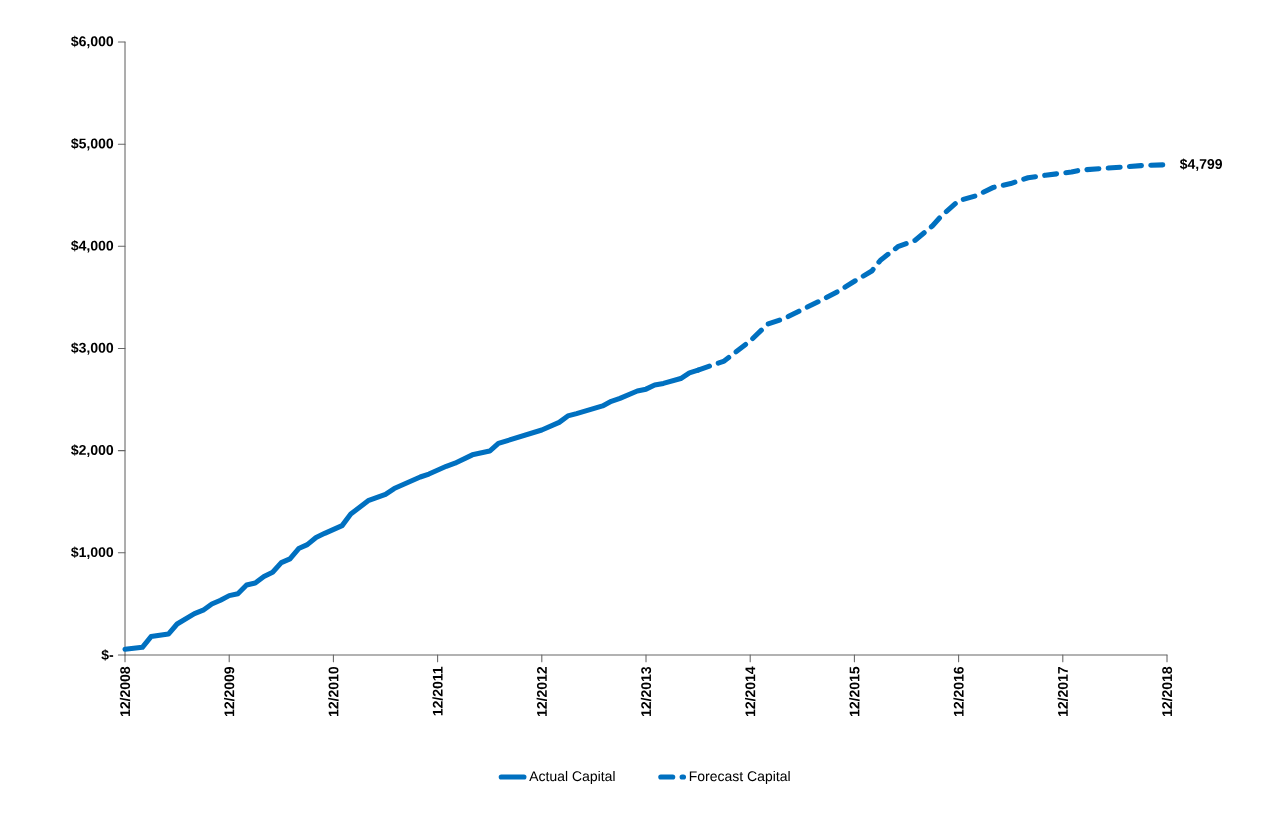 This screenshot has height=816, width=1265. What do you see at coordinates (958, 691) in the screenshot?
I see `x-tick-label: 12/2016` at bounding box center [958, 691].